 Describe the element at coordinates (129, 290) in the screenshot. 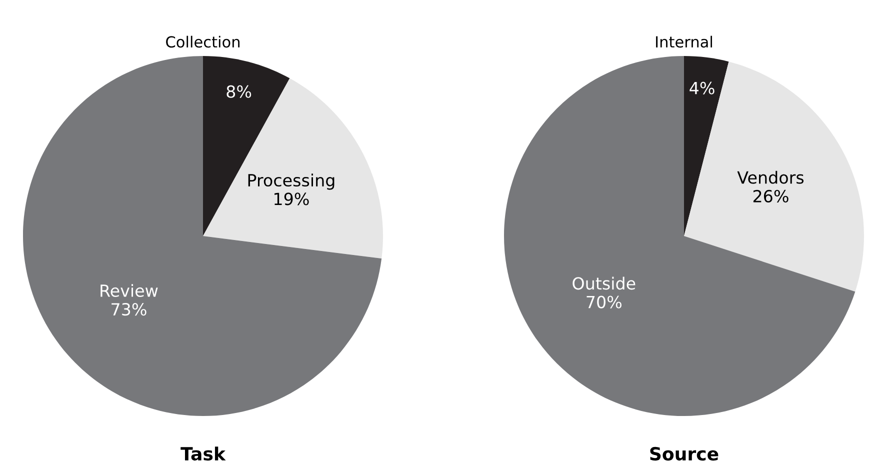

I see `slice-label: Review` at that location.